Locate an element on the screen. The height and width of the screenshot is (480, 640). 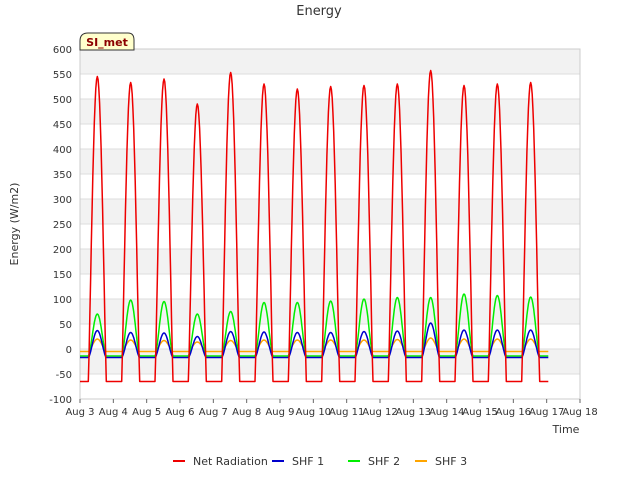
y-tick-label: 100 is located at coordinates (62, 300).